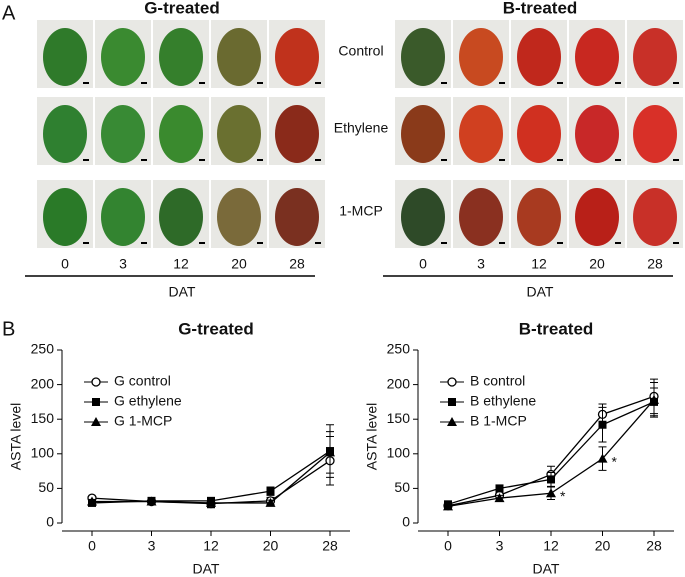  Describe the element at coordinates (43, 383) in the screenshot. I see `y-tick-label: 200` at that location.